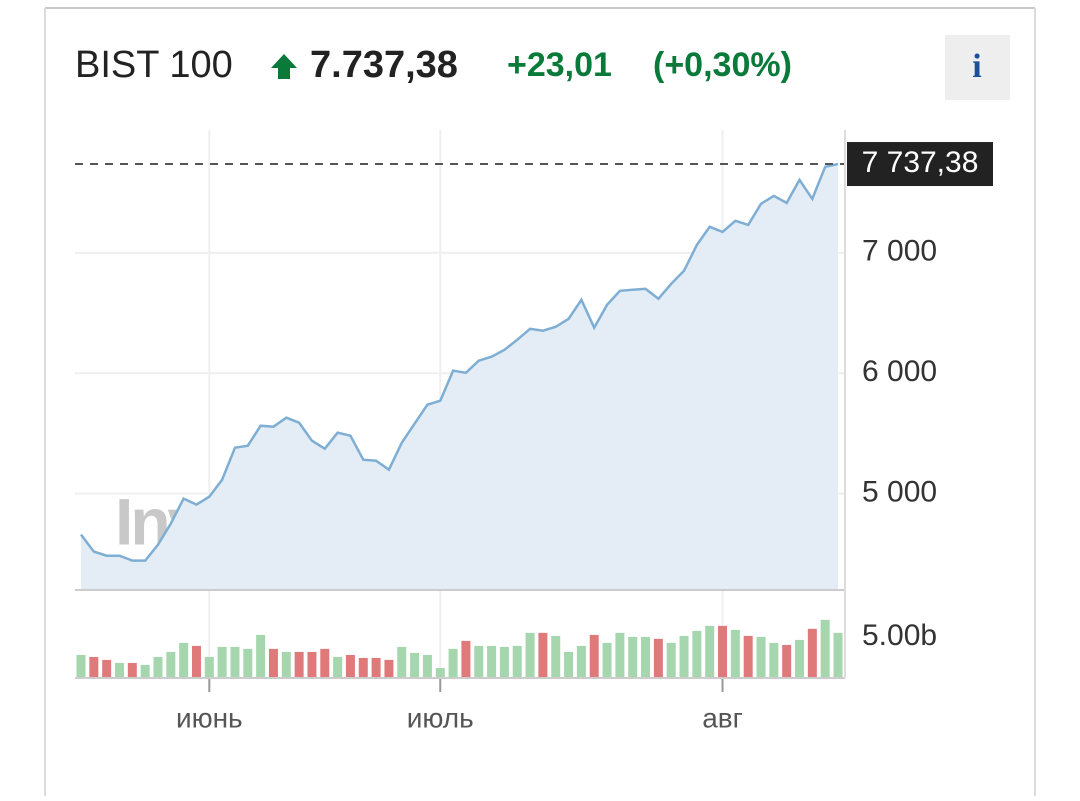  What do you see at coordinates (209, 717) in the screenshot?
I see `x-tick-label: июнь` at bounding box center [209, 717].